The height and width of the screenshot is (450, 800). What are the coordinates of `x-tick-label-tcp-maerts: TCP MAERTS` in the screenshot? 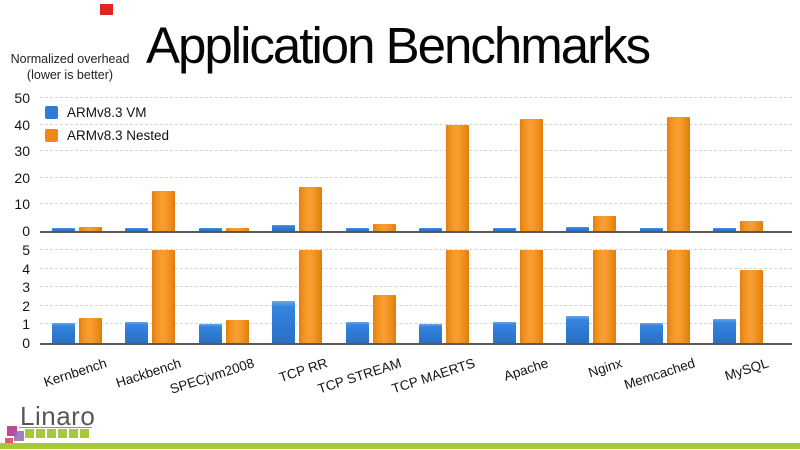 It's located at (433, 376).